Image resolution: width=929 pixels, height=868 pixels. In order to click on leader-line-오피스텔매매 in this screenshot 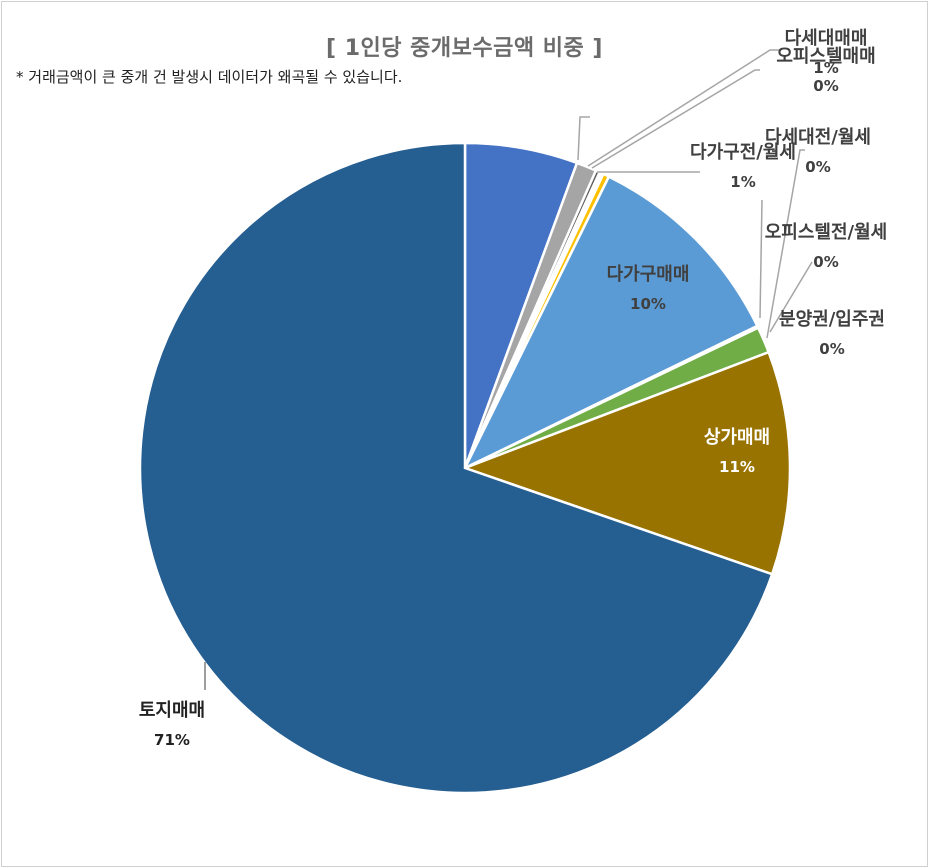, I will do `click(675, 119)`.